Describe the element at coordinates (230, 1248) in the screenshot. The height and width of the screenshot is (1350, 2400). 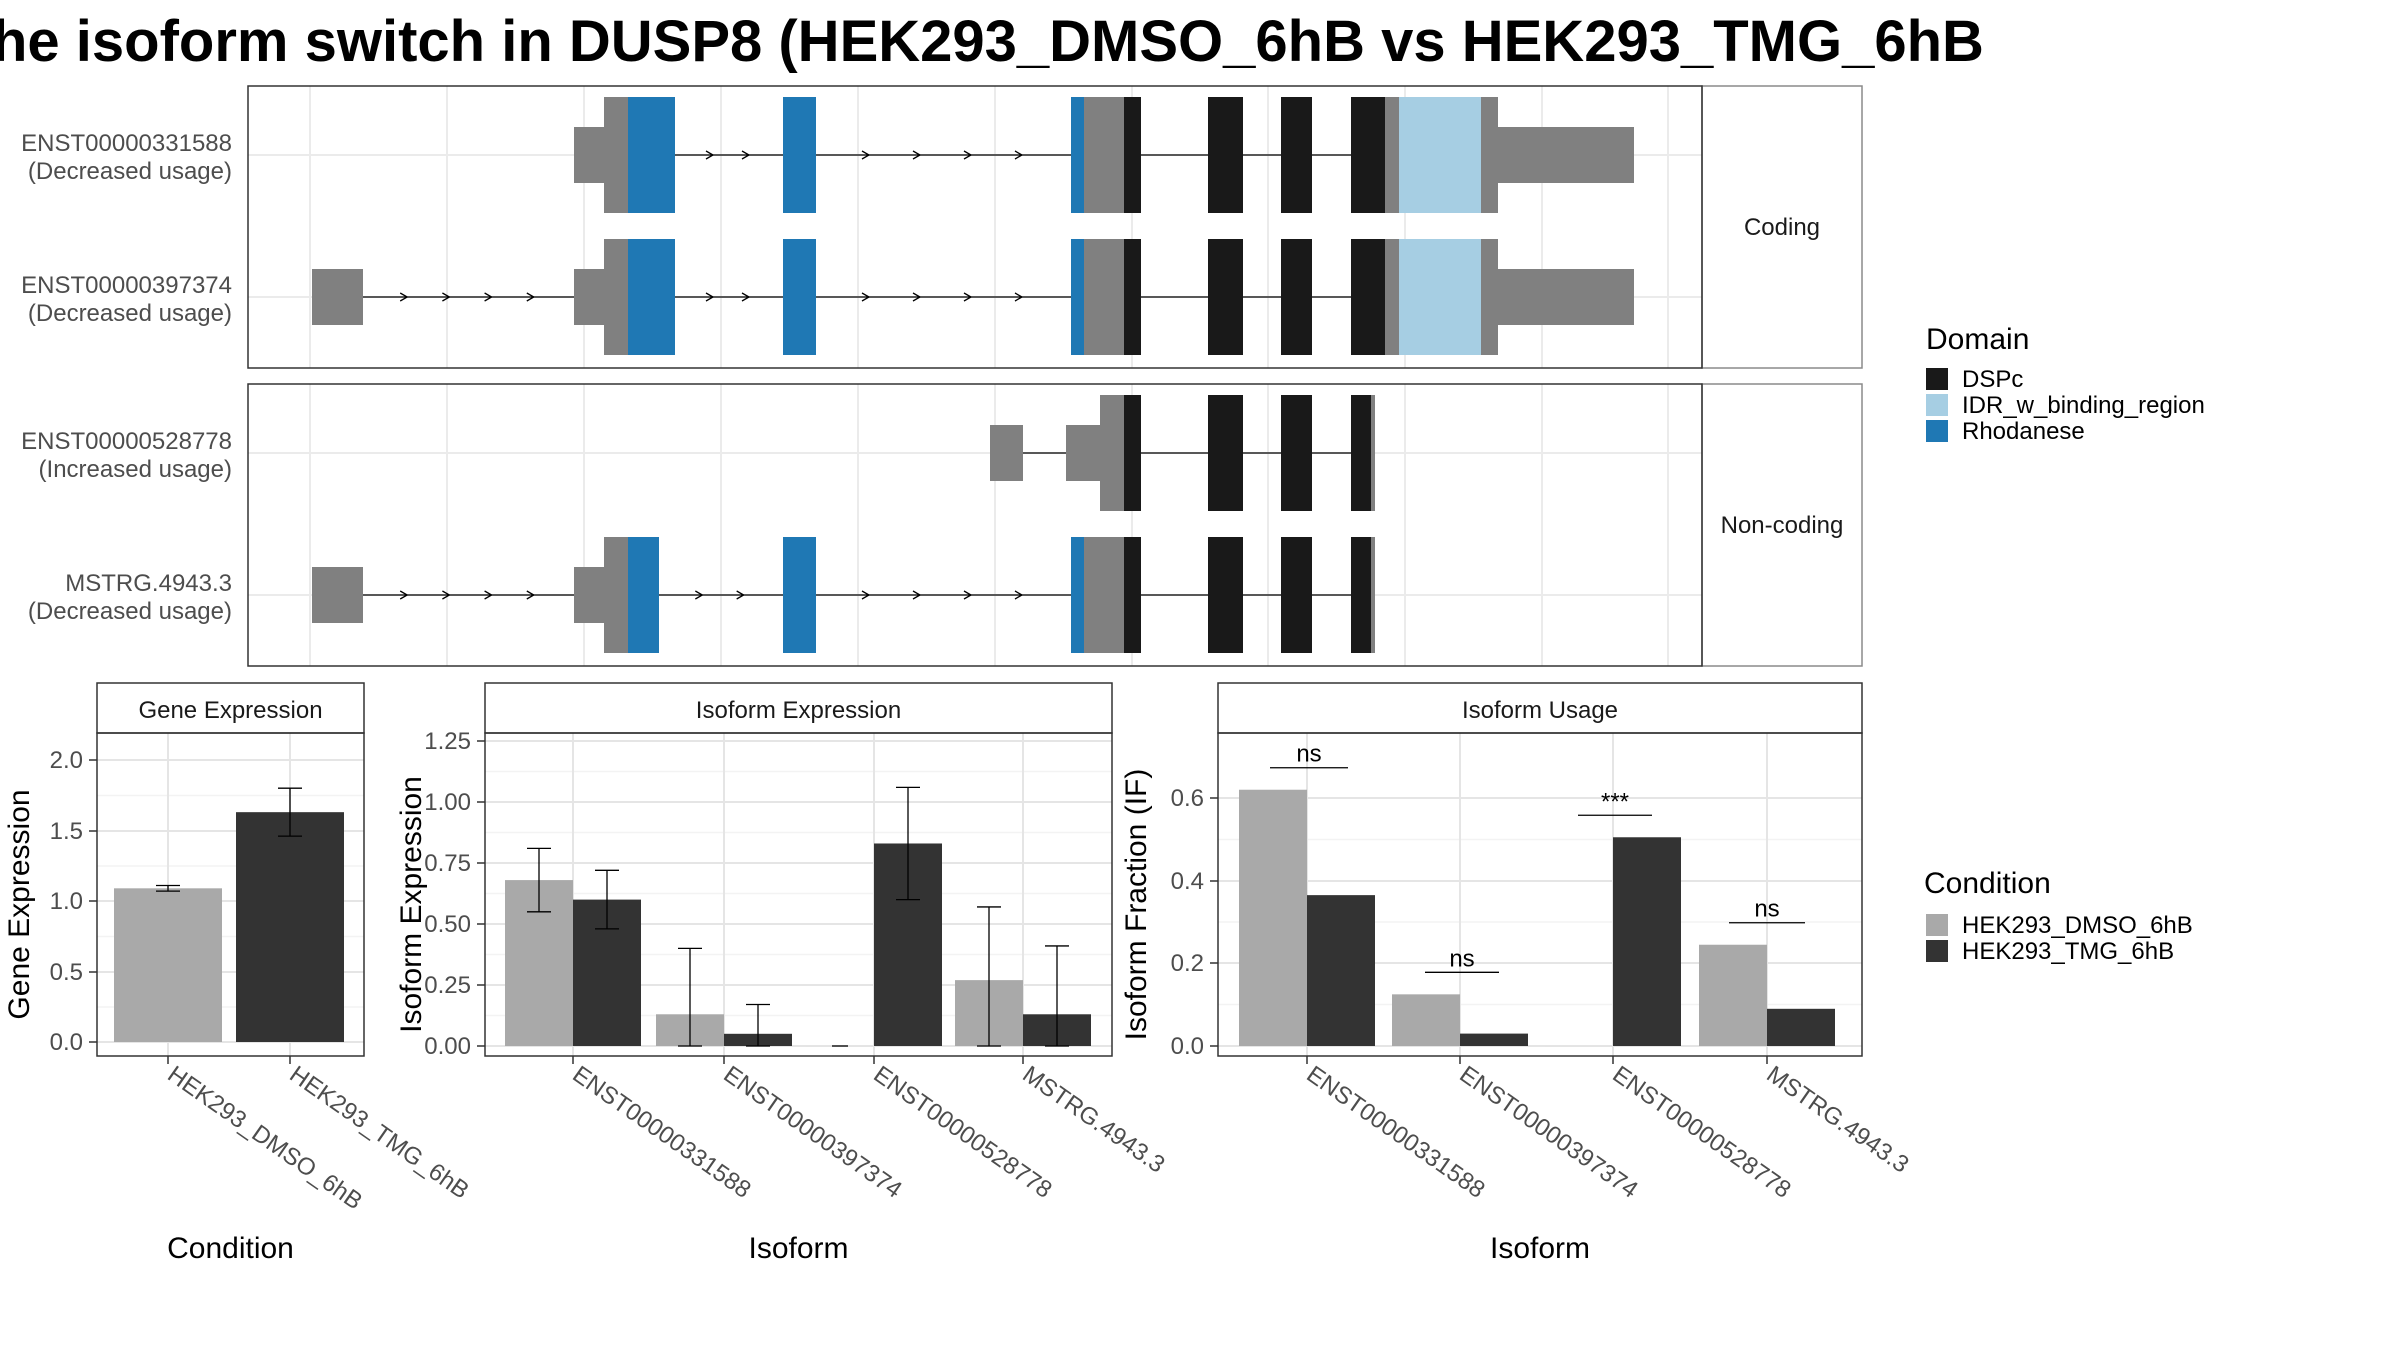
I see `x-axis-title: Condition` at that location.